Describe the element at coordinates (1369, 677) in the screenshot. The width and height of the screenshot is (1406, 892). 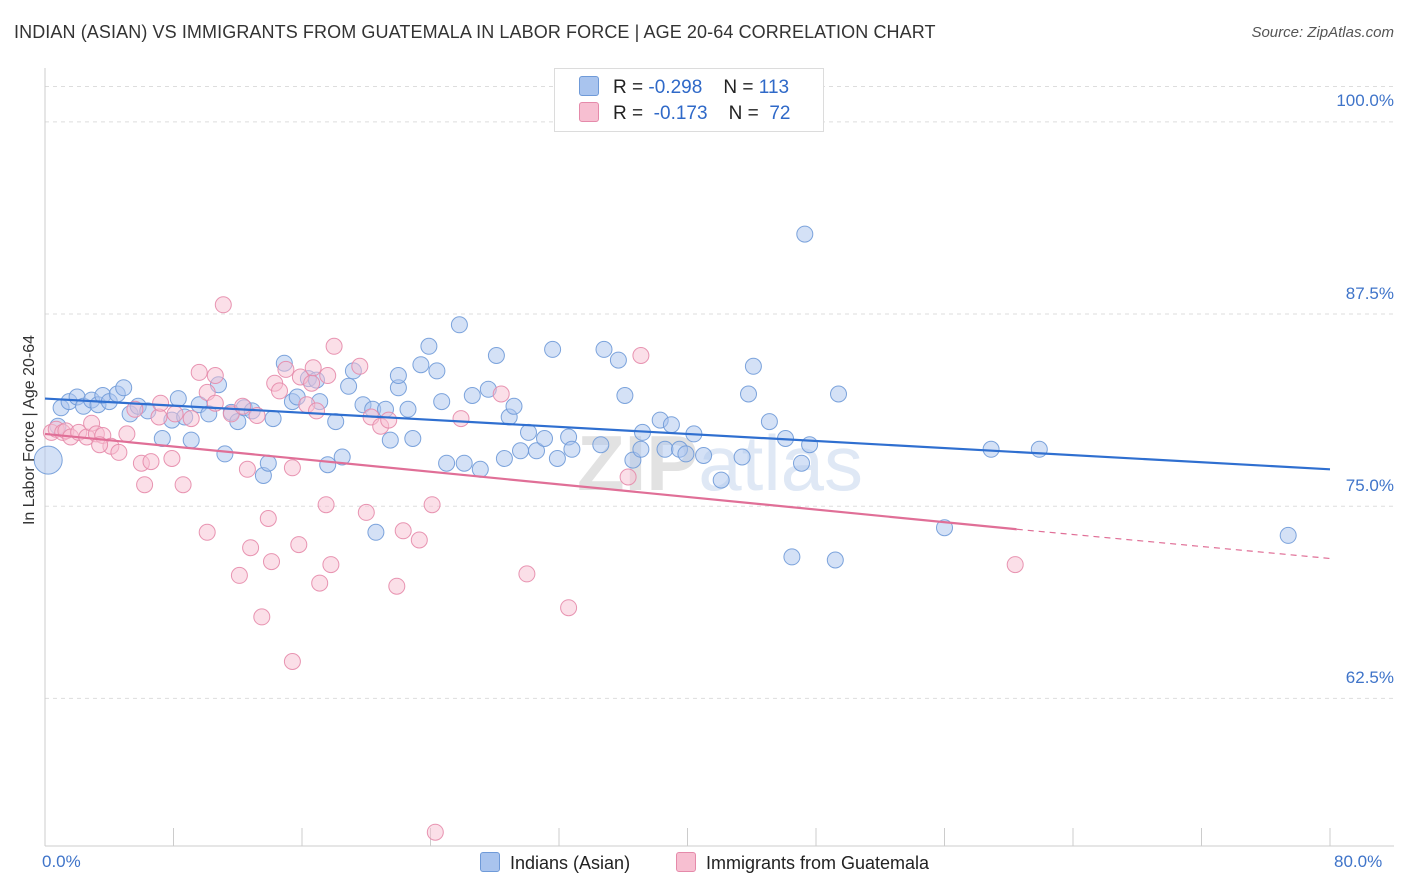
I see `y-tick-label: 62.5%` at that location.